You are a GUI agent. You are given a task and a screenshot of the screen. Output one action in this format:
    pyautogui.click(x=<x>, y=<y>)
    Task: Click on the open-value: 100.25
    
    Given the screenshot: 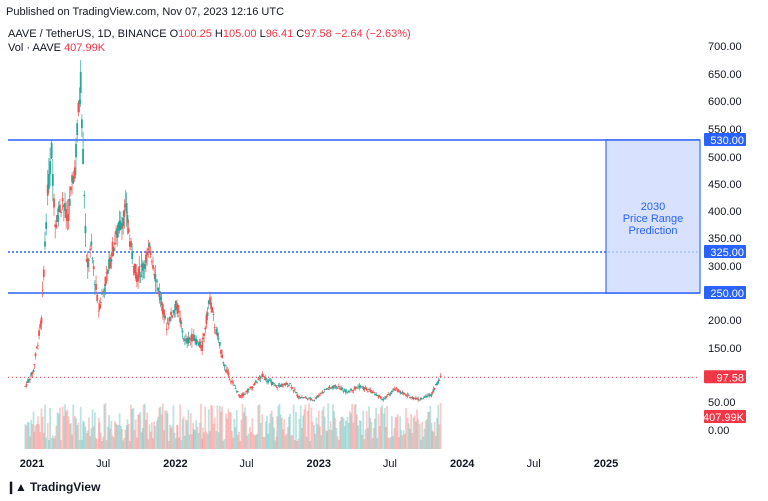 What is the action you would take?
    pyautogui.click(x=195, y=34)
    